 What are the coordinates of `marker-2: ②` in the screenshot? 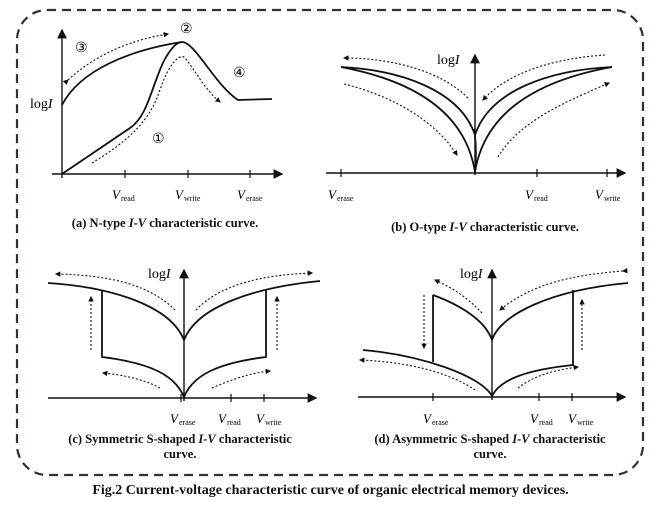 It's located at (186, 29).